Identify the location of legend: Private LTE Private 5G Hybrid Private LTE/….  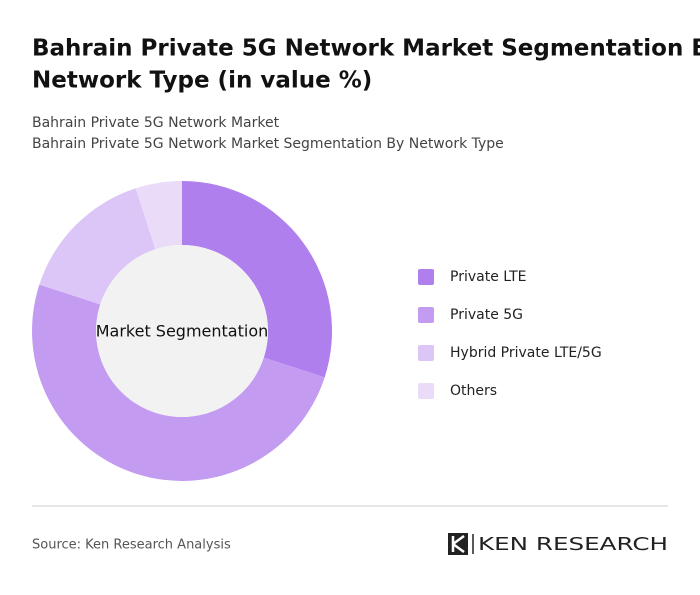
(510, 334).